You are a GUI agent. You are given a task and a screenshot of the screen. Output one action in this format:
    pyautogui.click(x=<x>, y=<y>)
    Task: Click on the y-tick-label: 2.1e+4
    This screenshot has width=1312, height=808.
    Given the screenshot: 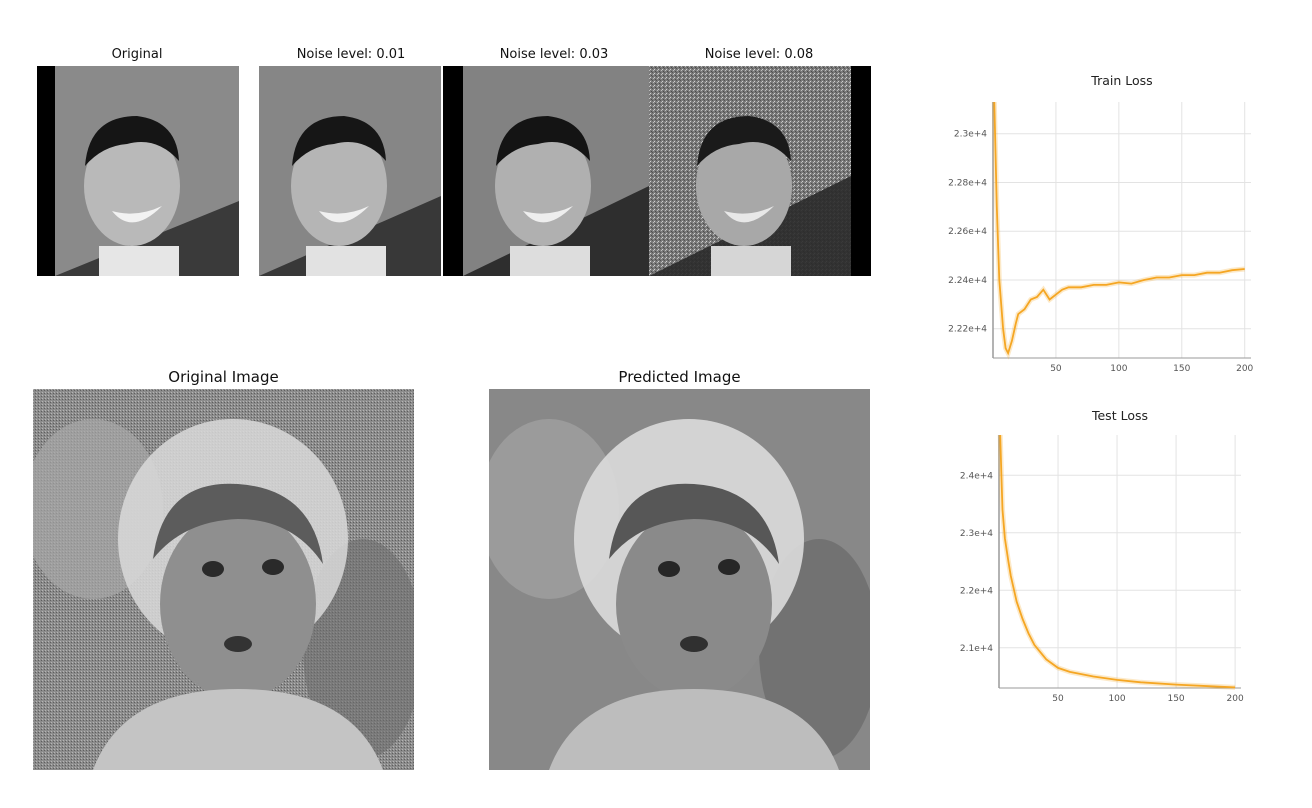 What is the action you would take?
    pyautogui.click(x=976, y=649)
    